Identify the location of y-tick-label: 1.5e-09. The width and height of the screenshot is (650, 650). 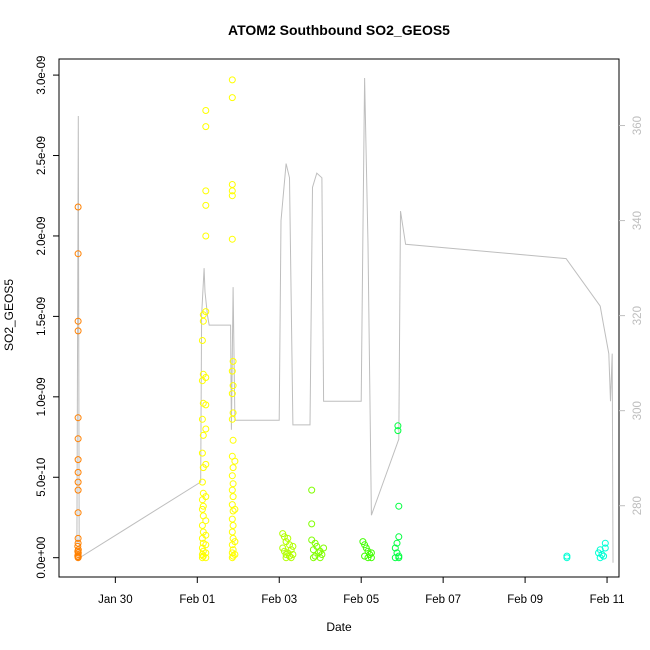
(42, 316).